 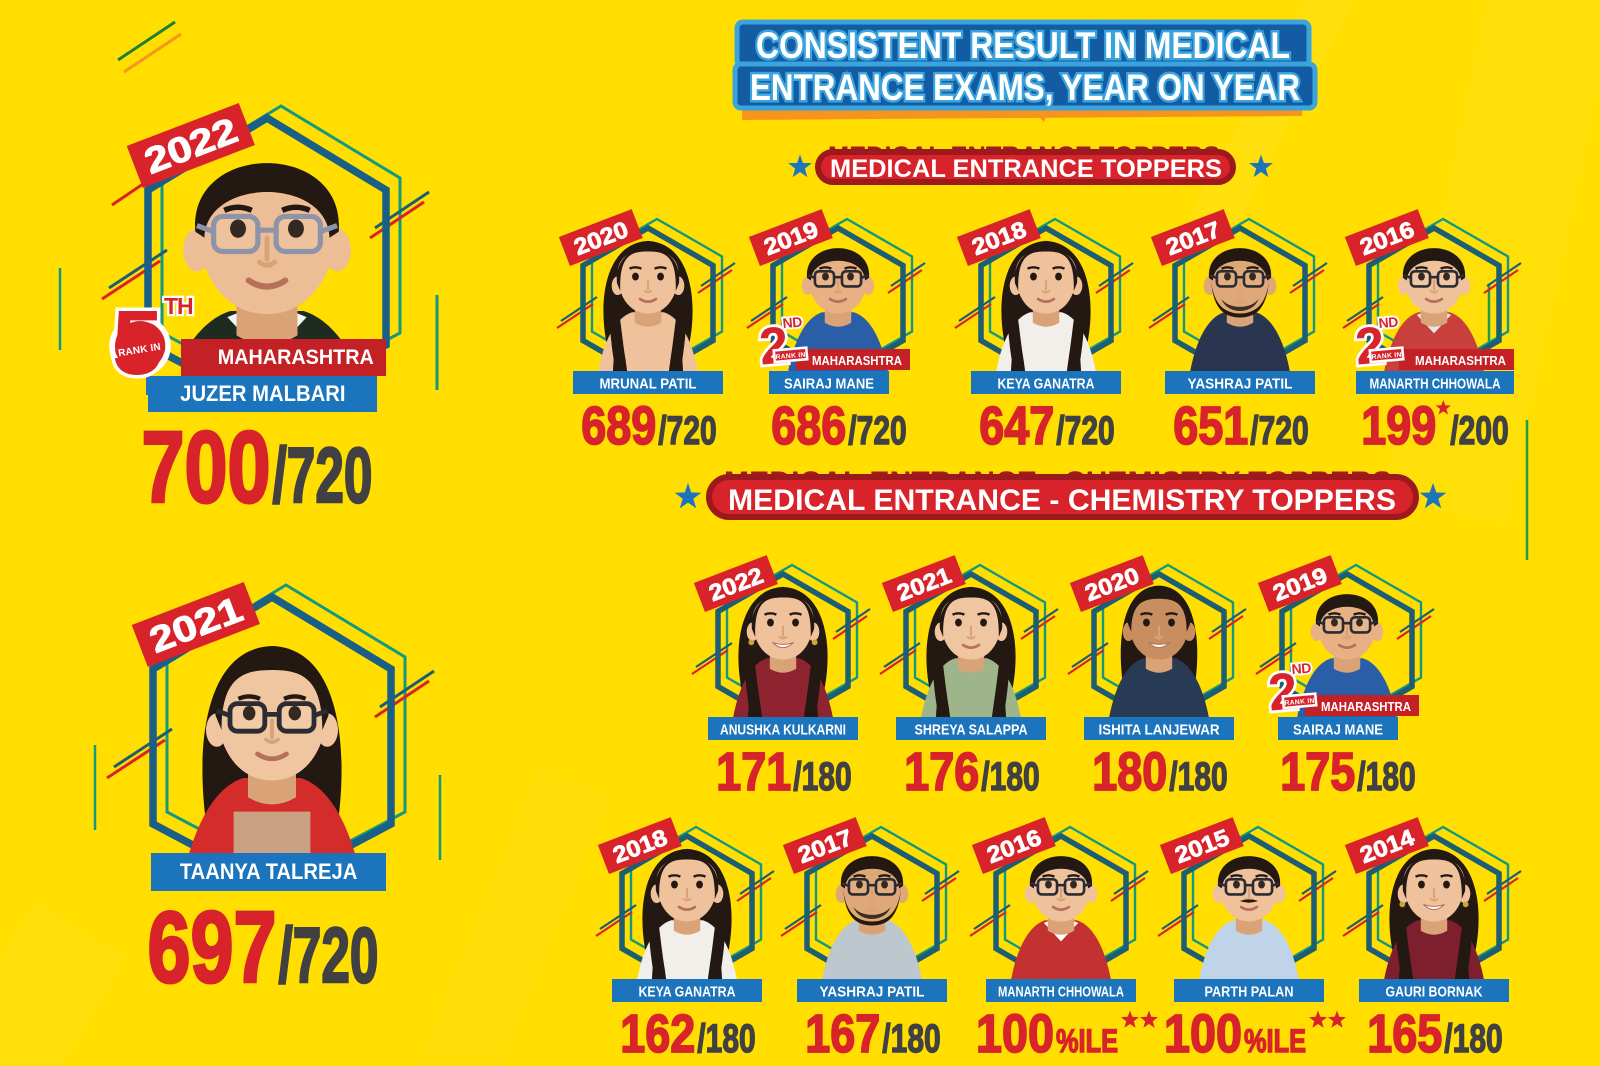 I want to click on svg-text: 647, so click(x=1016, y=426).